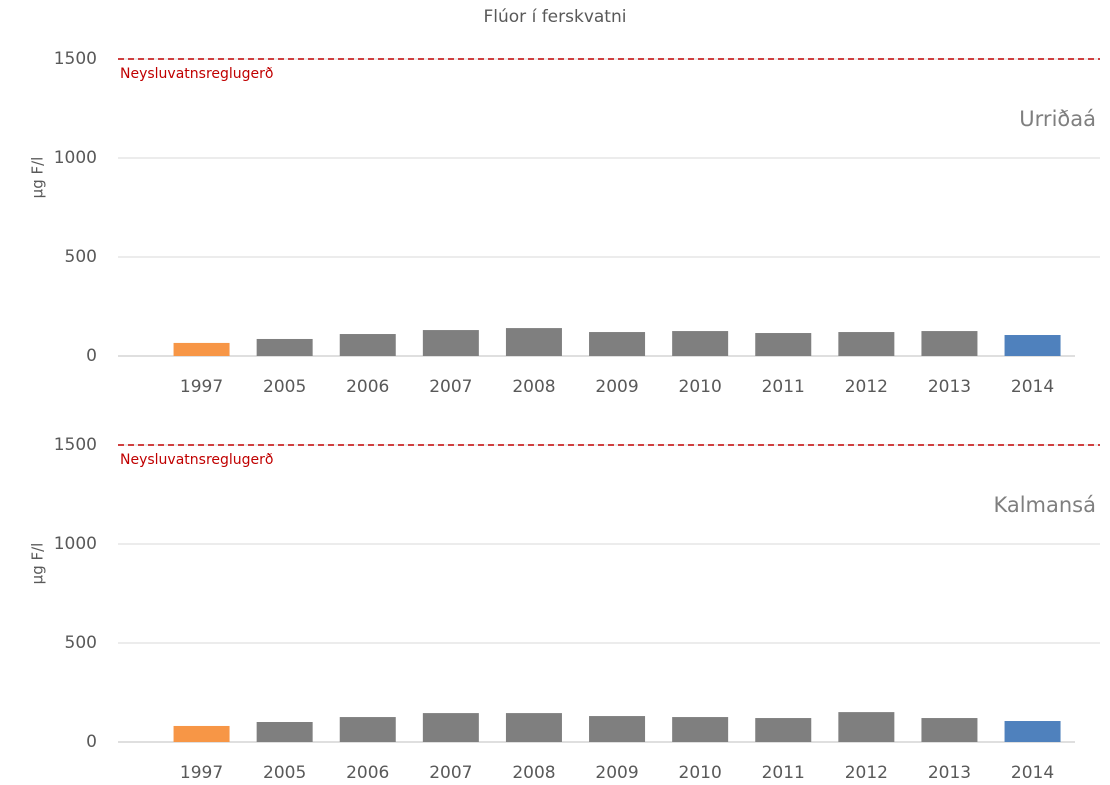  I want to click on chart-title: Flúor í ferskvatni, so click(555, 17).